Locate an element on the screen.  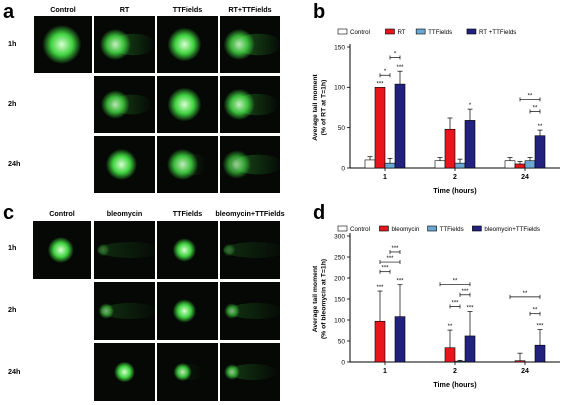
micrograph-c-24h-control is located at coordinates (124, 372).